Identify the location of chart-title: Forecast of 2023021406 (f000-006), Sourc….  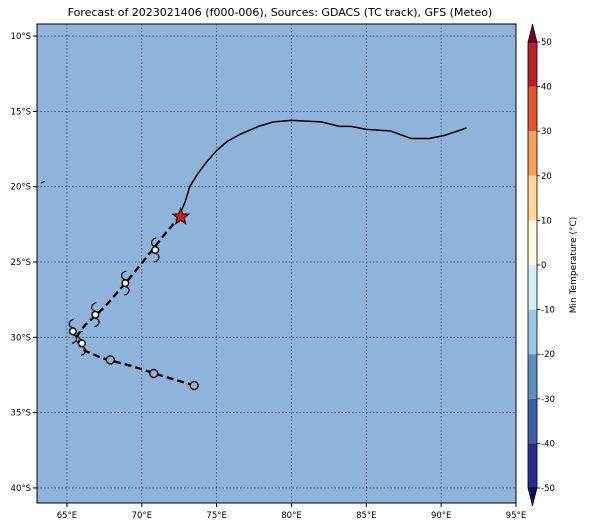
(280, 12).